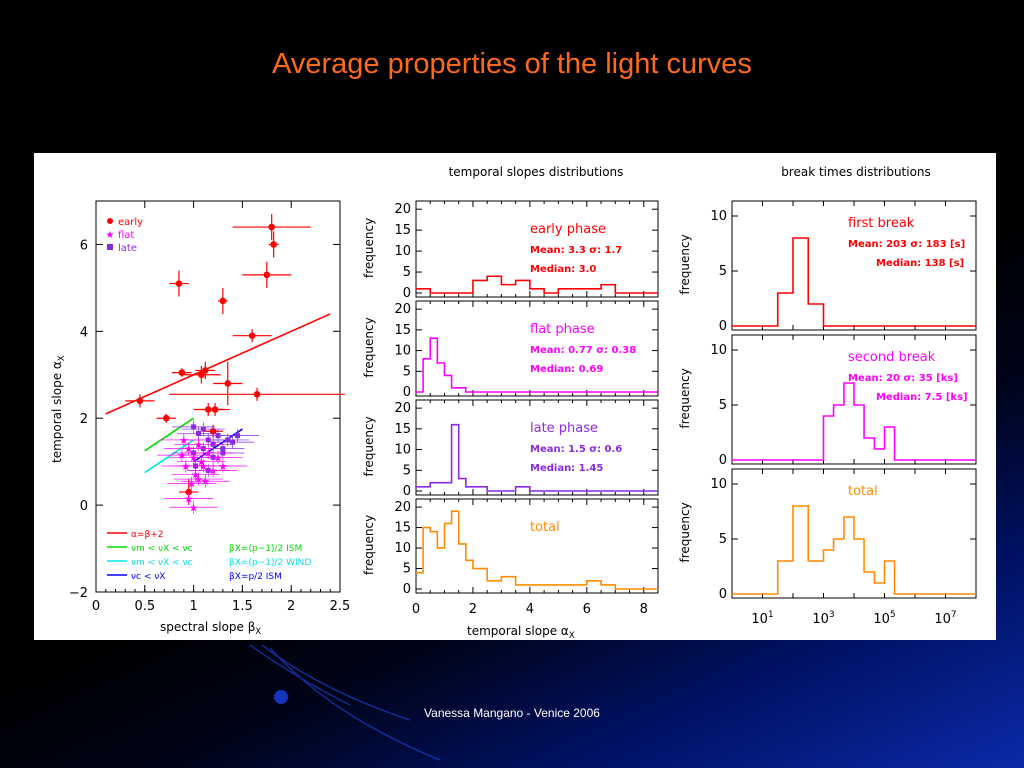  Describe the element at coordinates (762, 618) in the screenshot. I see `x-tick-label: 10¹` at that location.